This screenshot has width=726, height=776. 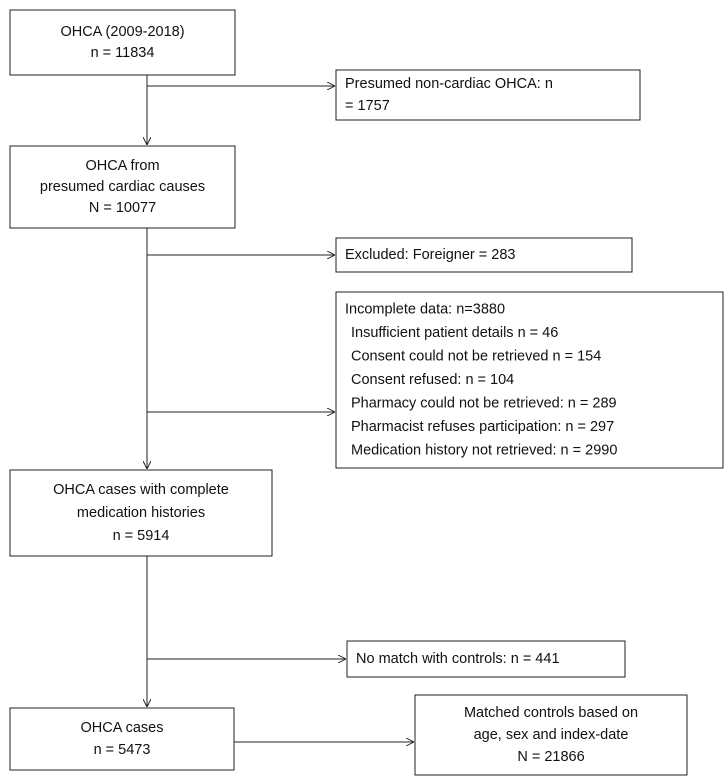 I want to click on box-text: No match with controls: n = 441, so click(x=458, y=659).